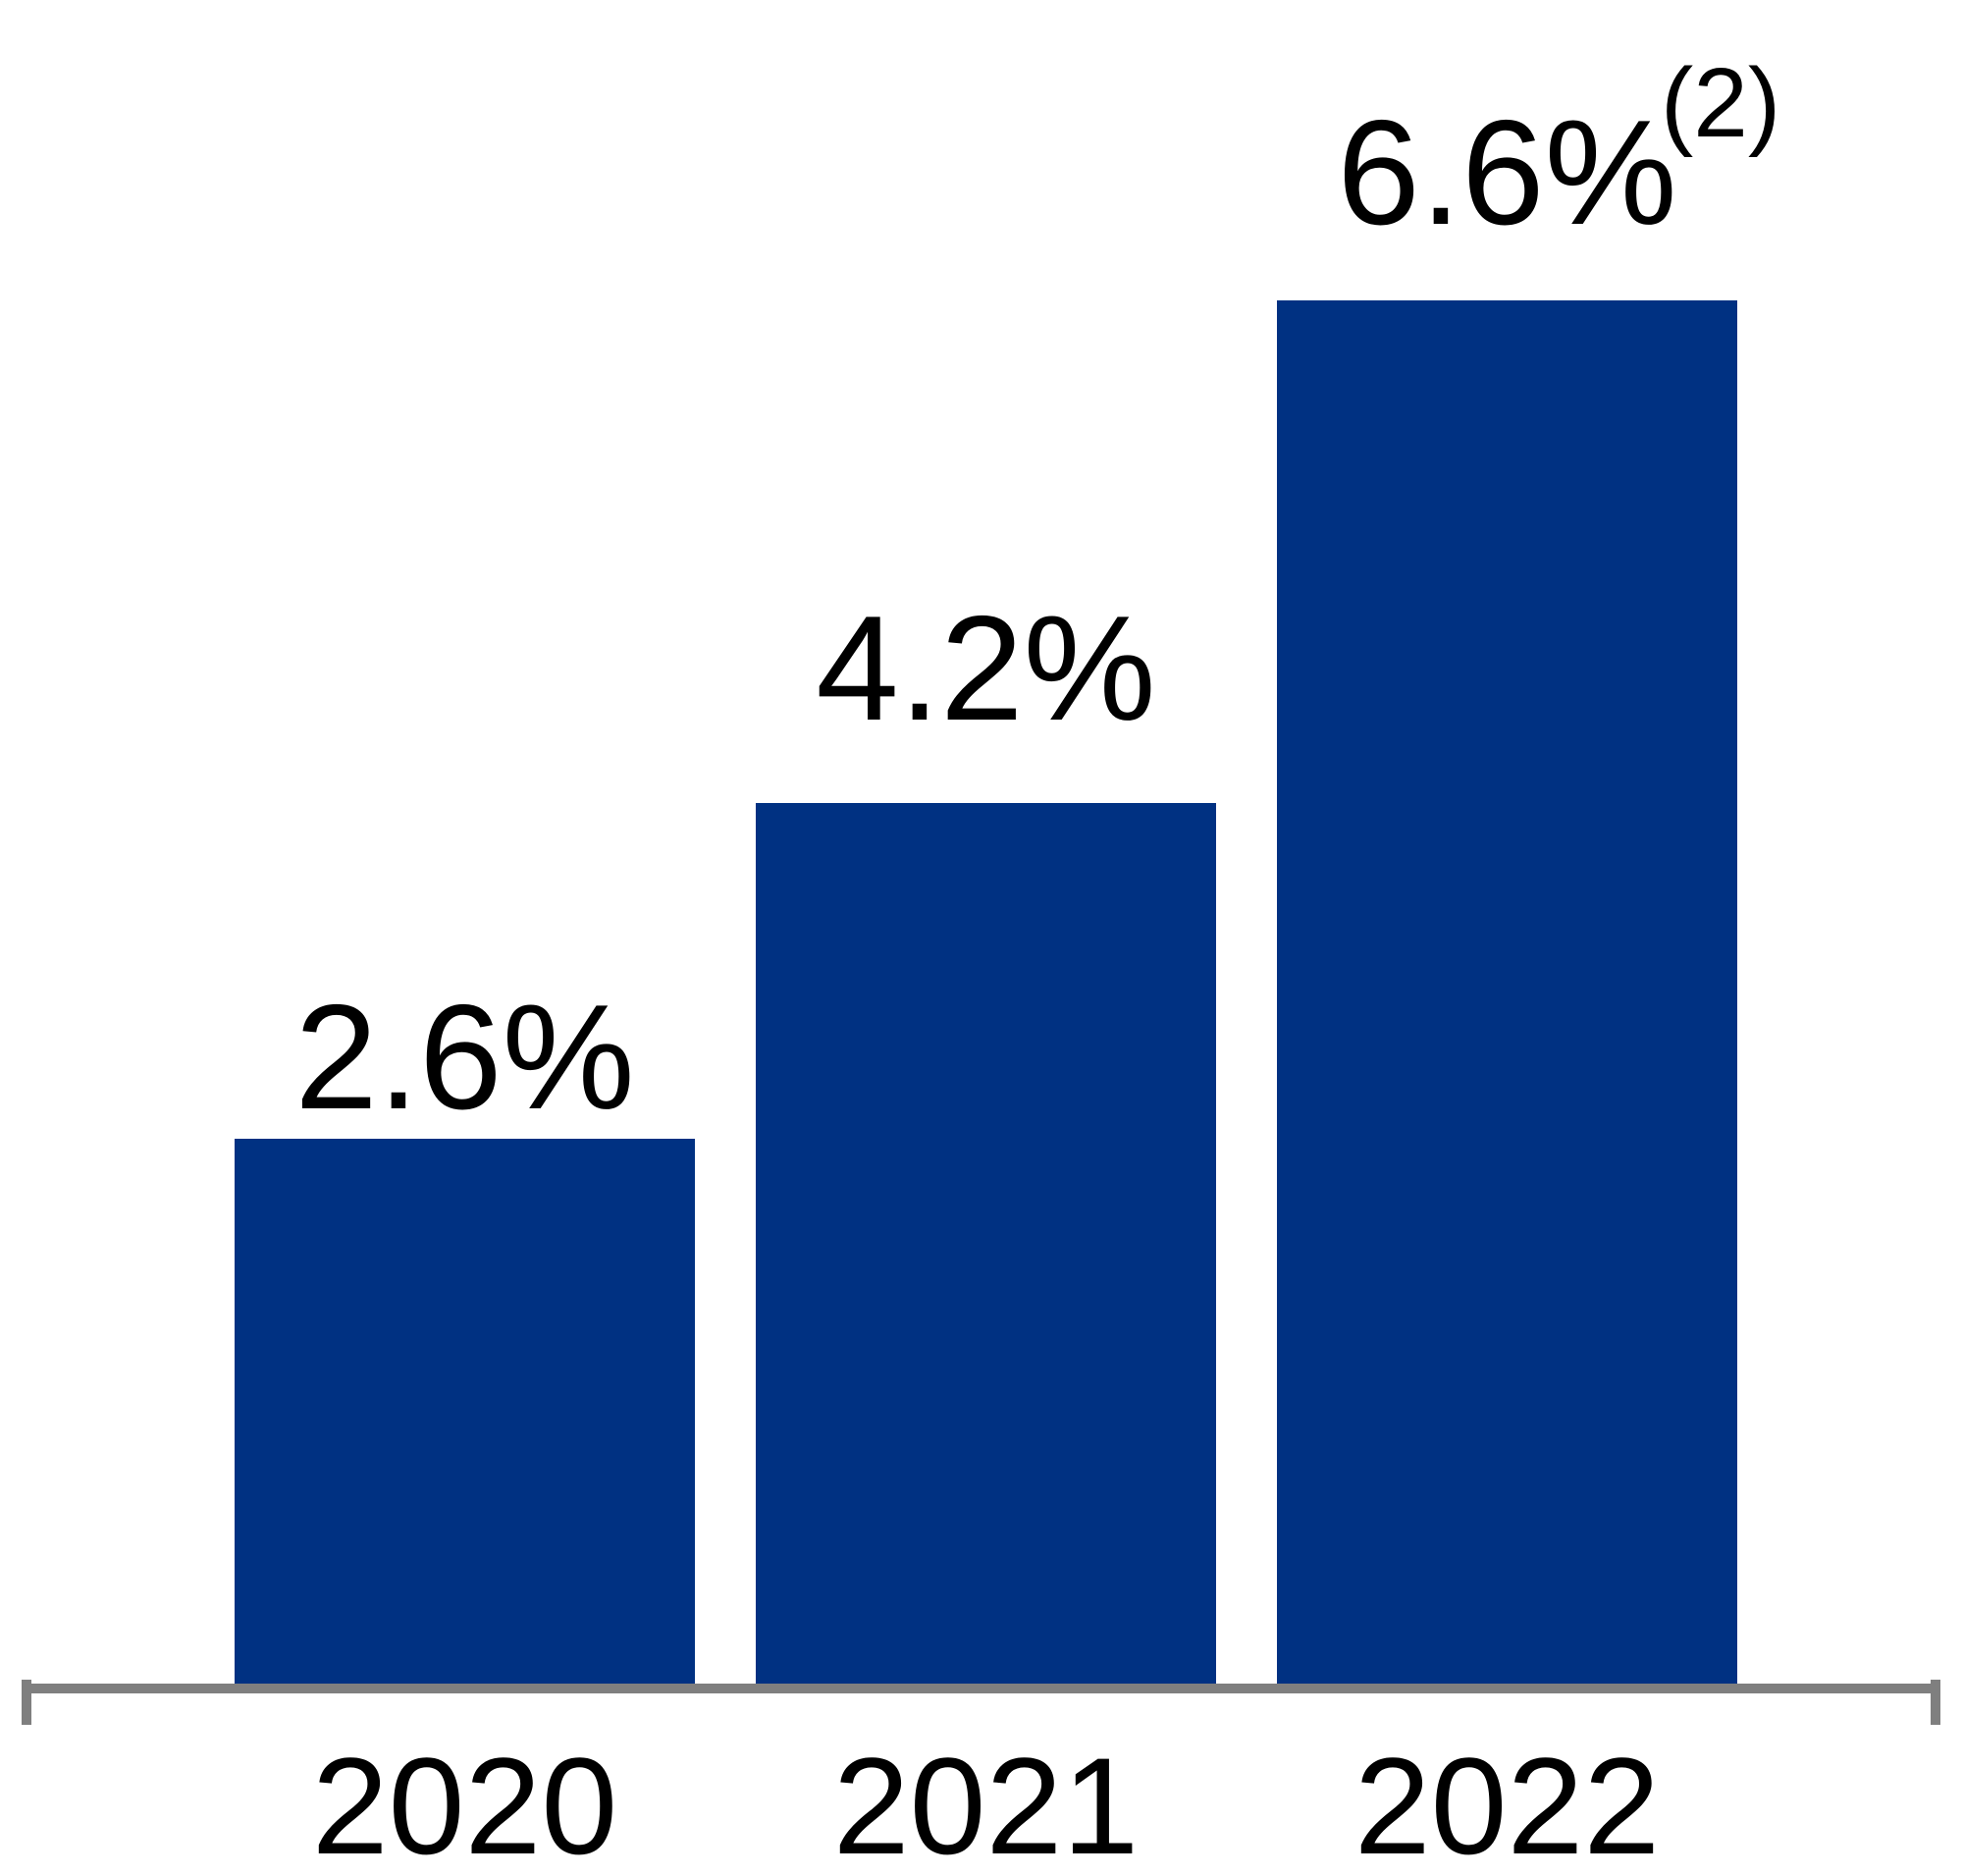 This screenshot has height=1876, width=1963. Describe the element at coordinates (986, 668) in the screenshot. I see `value-label-2021: 4.2%` at that location.